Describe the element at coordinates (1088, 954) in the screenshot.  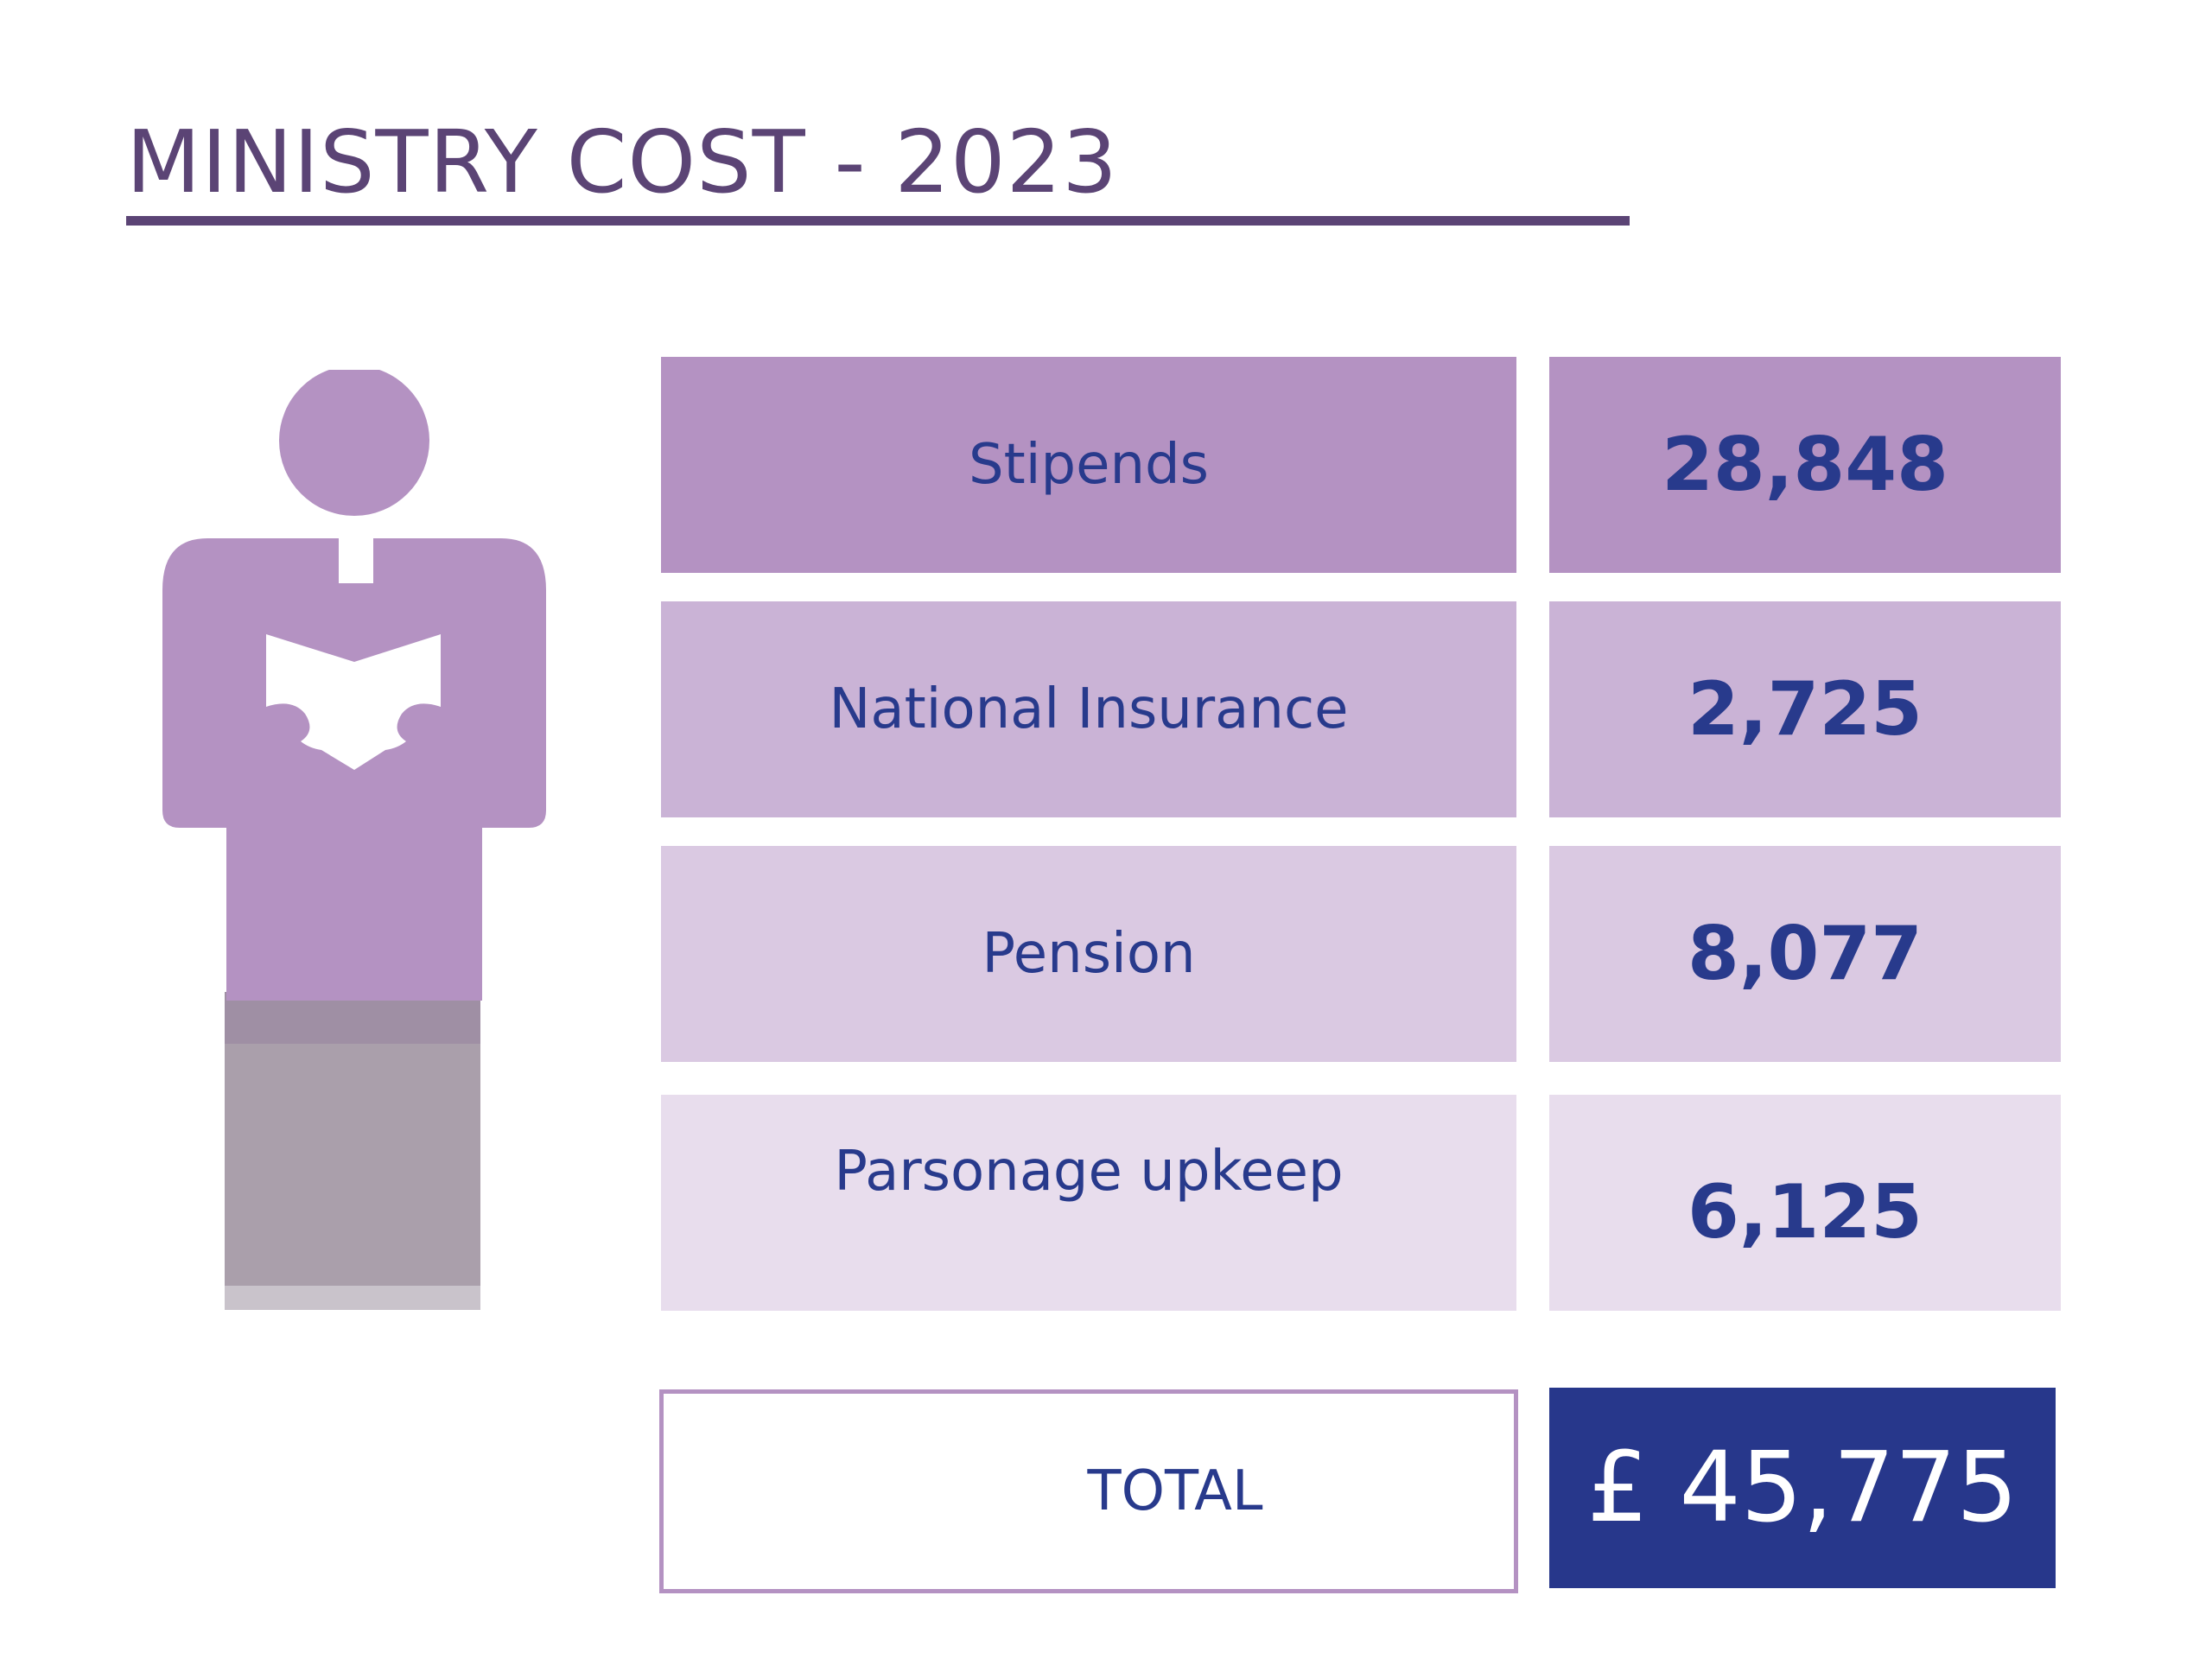
I see `row-label-pension: Pension` at that location.